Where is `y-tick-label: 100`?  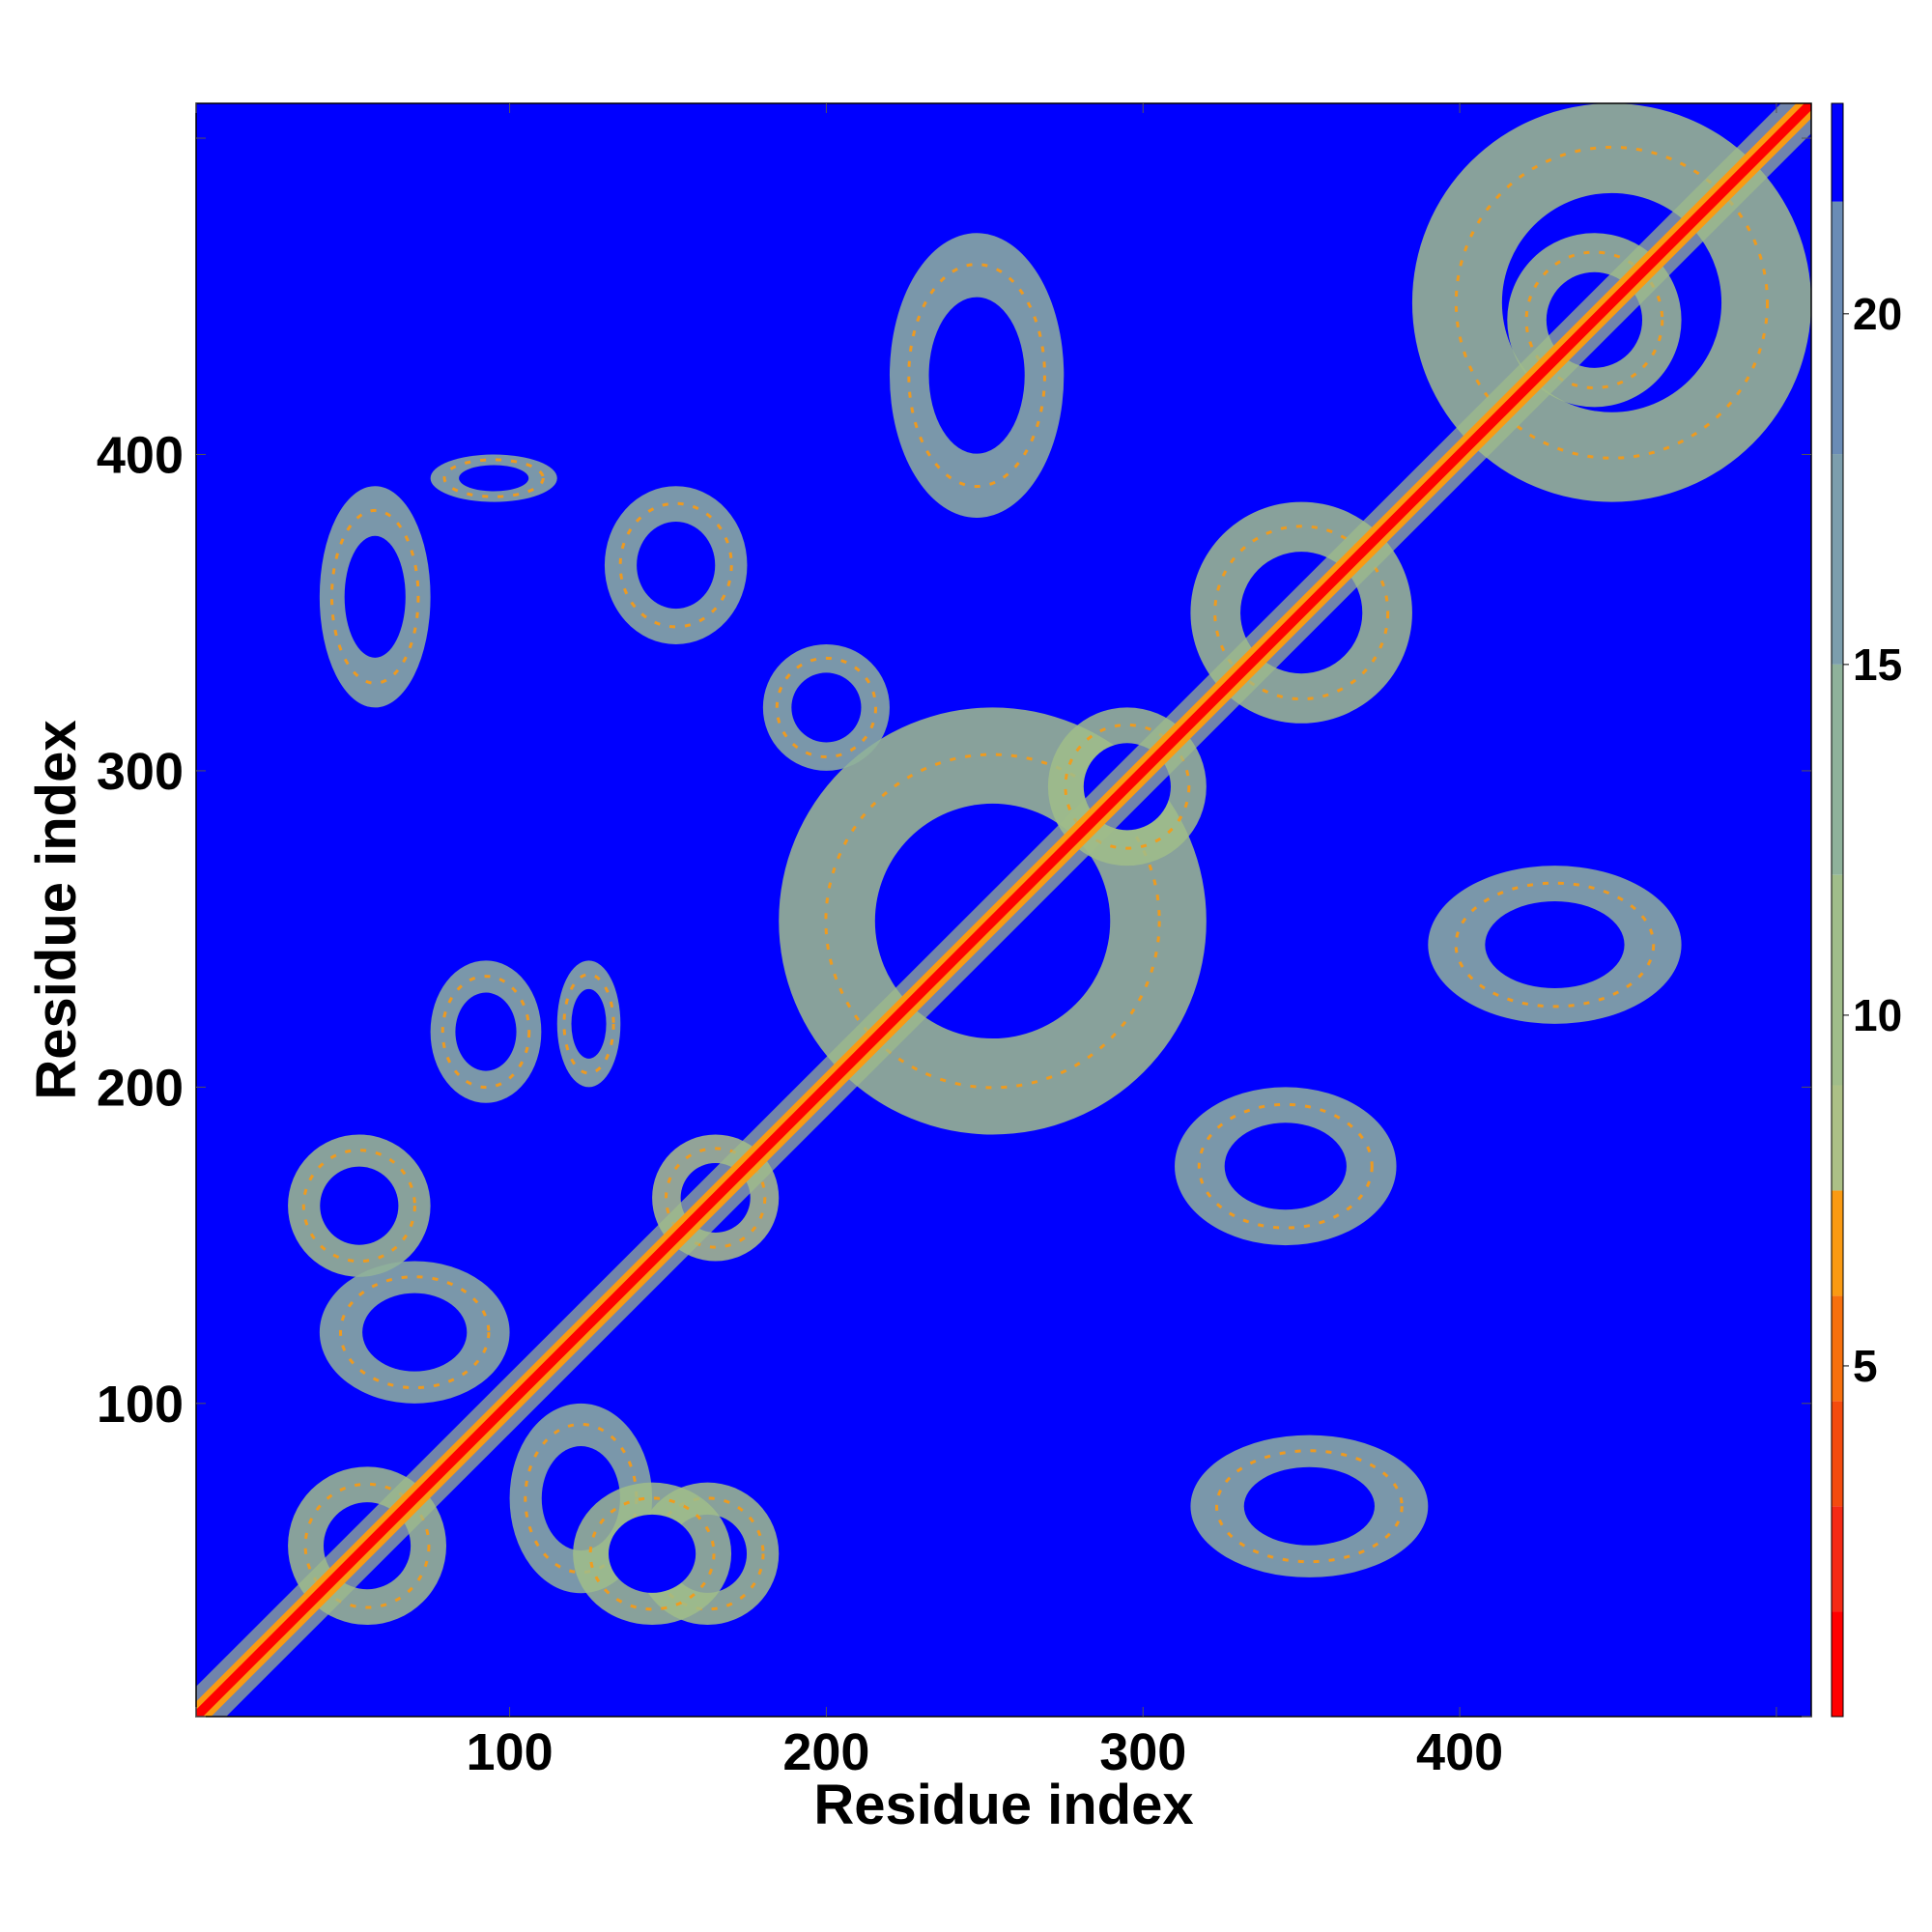
y-tick-label: 100 is located at coordinates (140, 1405).